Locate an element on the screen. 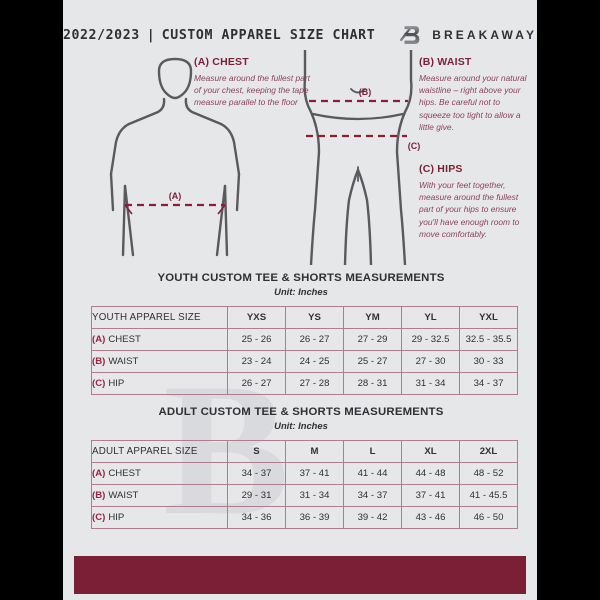  callout-chest-title: (A) CHEST is located at coordinates (221, 62).